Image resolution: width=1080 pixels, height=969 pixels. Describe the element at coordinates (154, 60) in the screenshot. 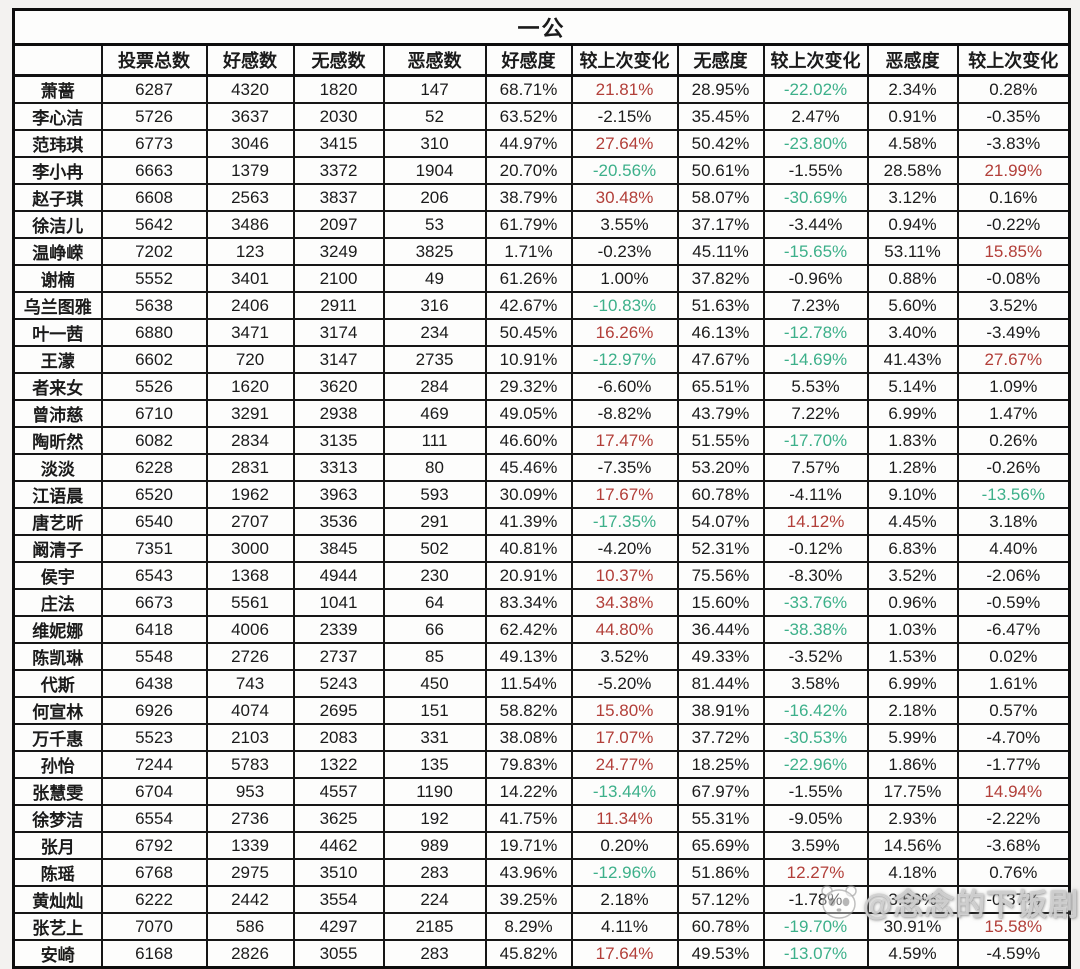

I see `column-header: 投票总数` at that location.